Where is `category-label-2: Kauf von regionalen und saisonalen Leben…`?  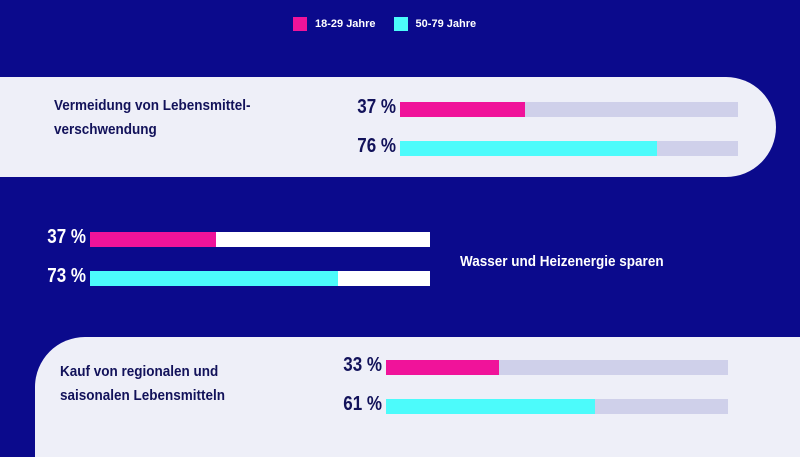 category-label-2: Kauf von regionalen und saisonalen Leben… is located at coordinates (143, 383).